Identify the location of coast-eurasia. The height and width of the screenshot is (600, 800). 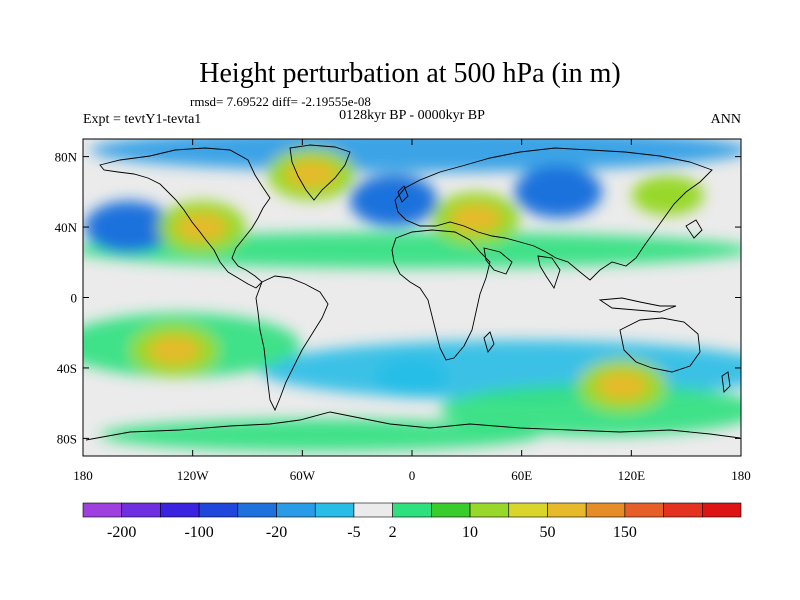
(553, 214).